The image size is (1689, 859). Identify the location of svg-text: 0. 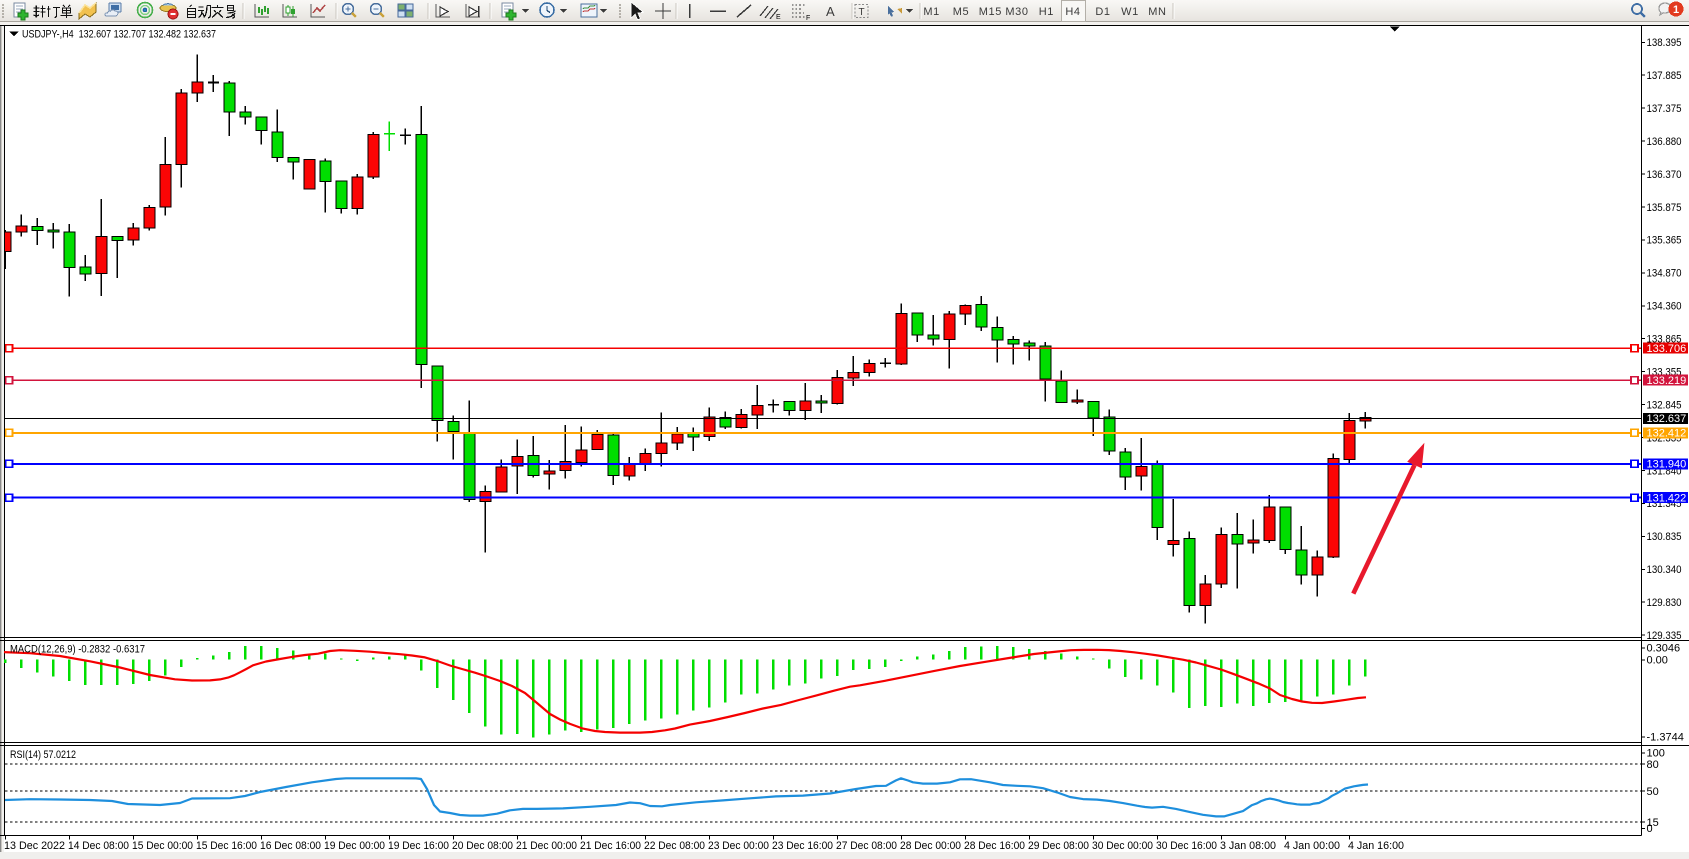
(1650, 829).